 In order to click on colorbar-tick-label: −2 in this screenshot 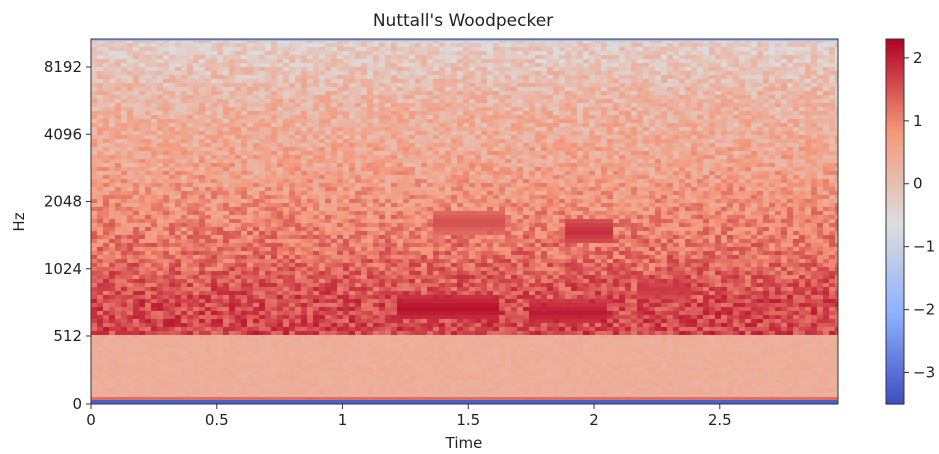, I will do `click(924, 310)`.